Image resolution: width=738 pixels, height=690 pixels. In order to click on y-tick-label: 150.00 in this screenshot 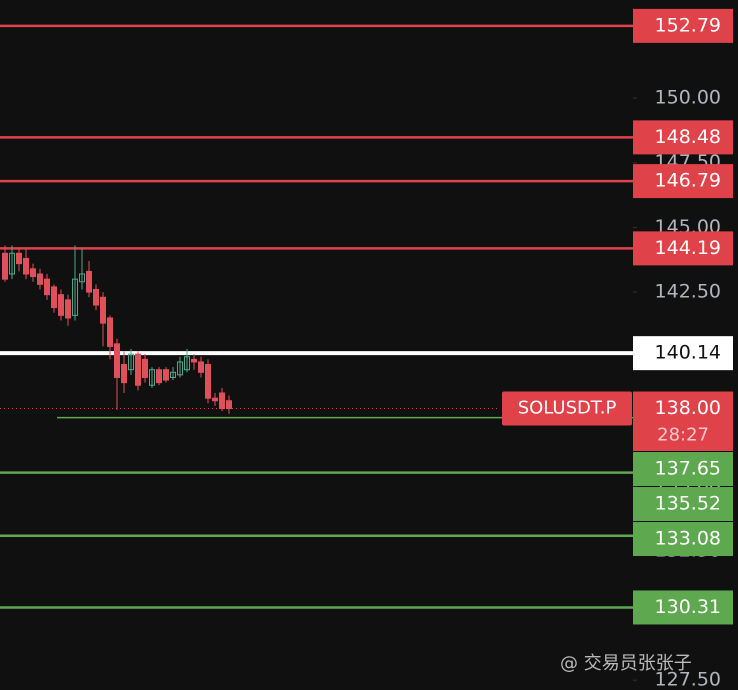, I will do `click(688, 98)`.